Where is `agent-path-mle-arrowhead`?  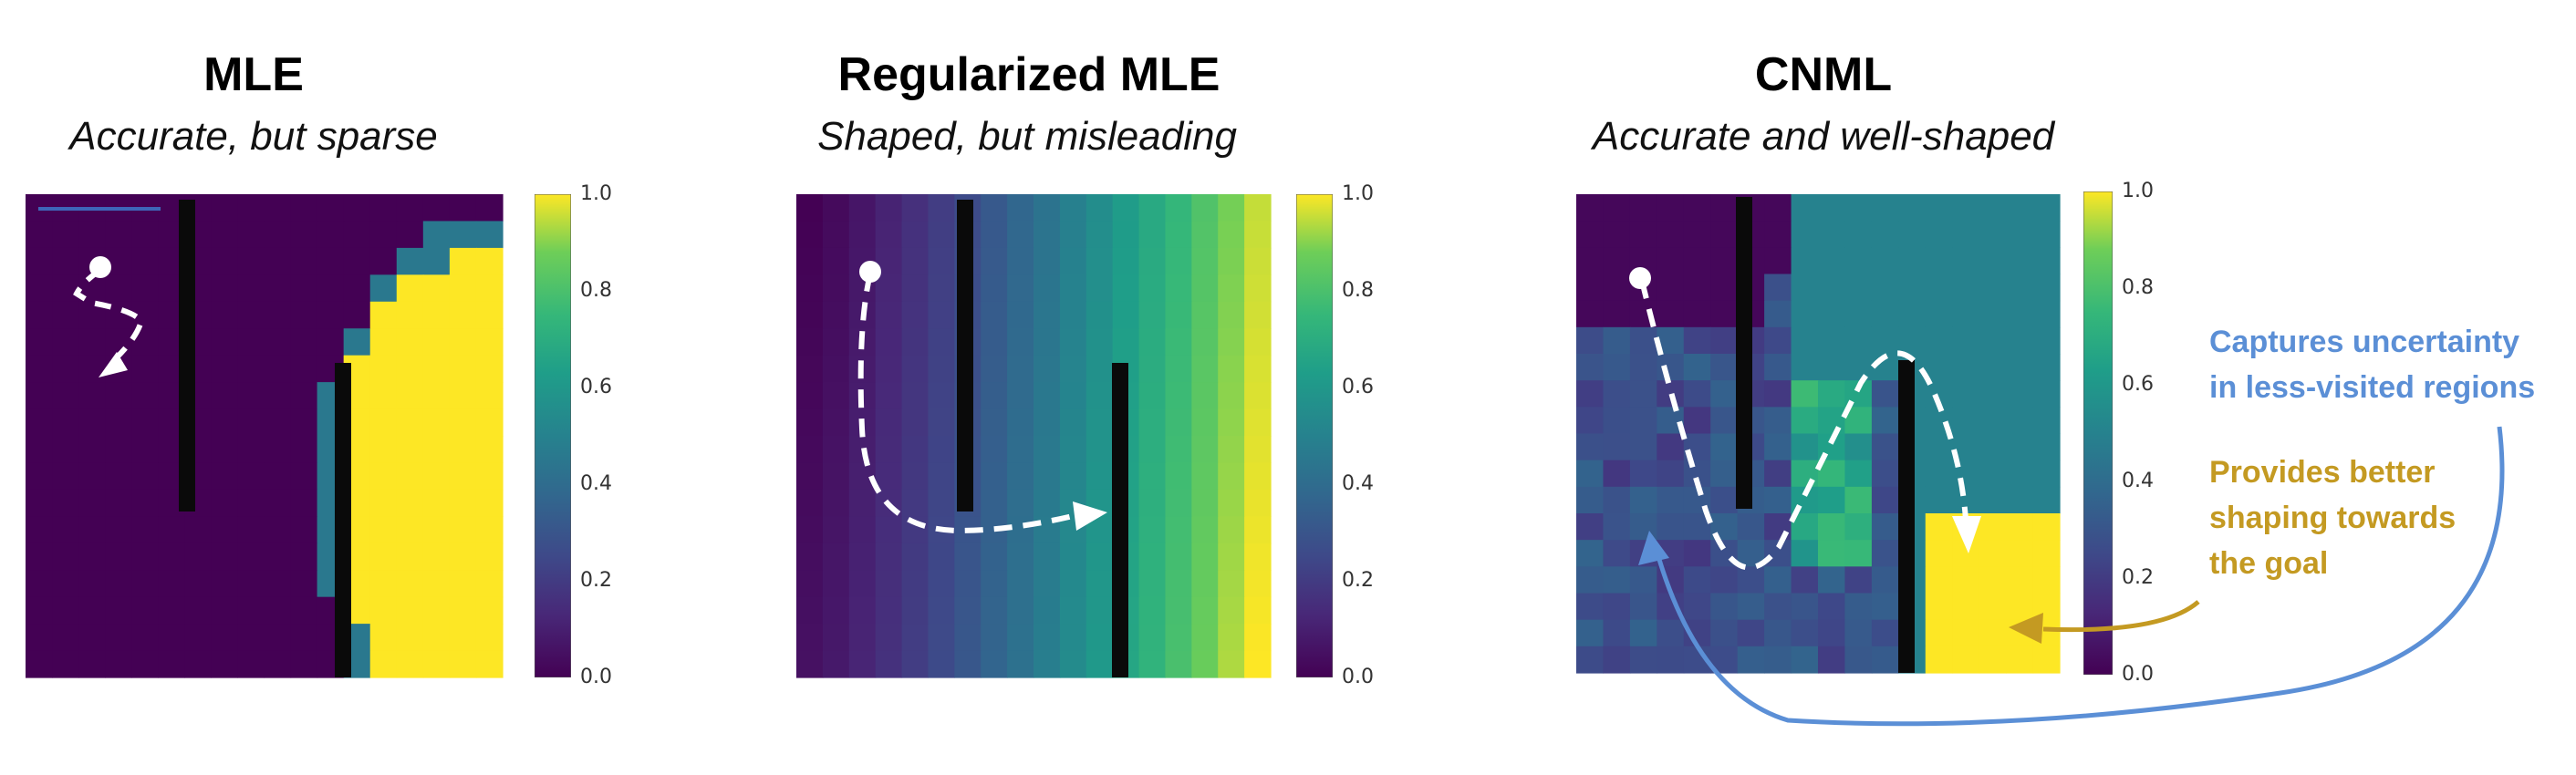
agent-path-mle-arrowhead is located at coordinates (113, 364).